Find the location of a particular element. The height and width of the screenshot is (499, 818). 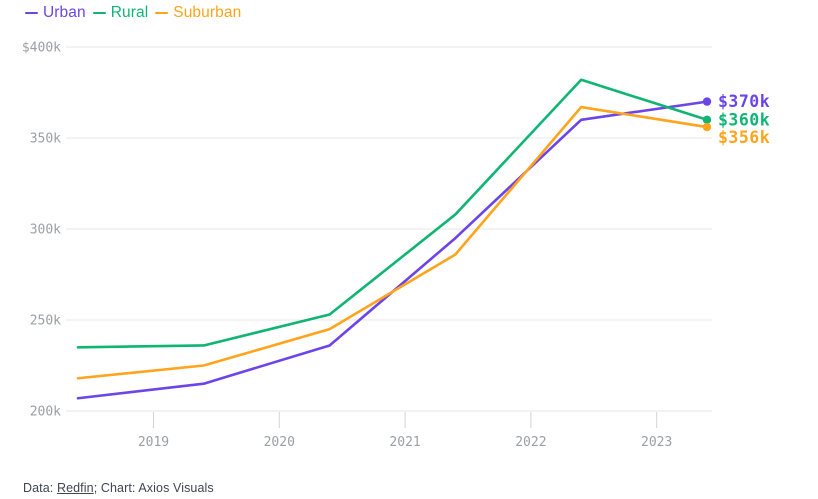

footer-data-prefix: Data: is located at coordinates (40, 488).